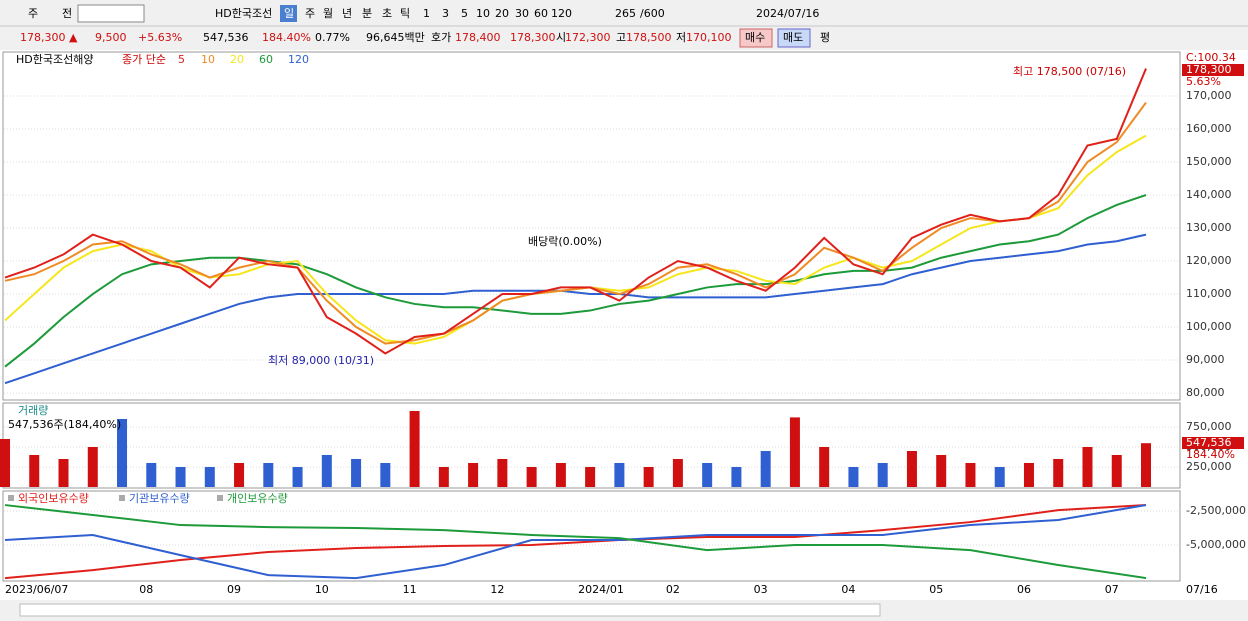  Describe the element at coordinates (1202, 589) in the screenshot. I see `x-tick-label: 07/16` at that location.